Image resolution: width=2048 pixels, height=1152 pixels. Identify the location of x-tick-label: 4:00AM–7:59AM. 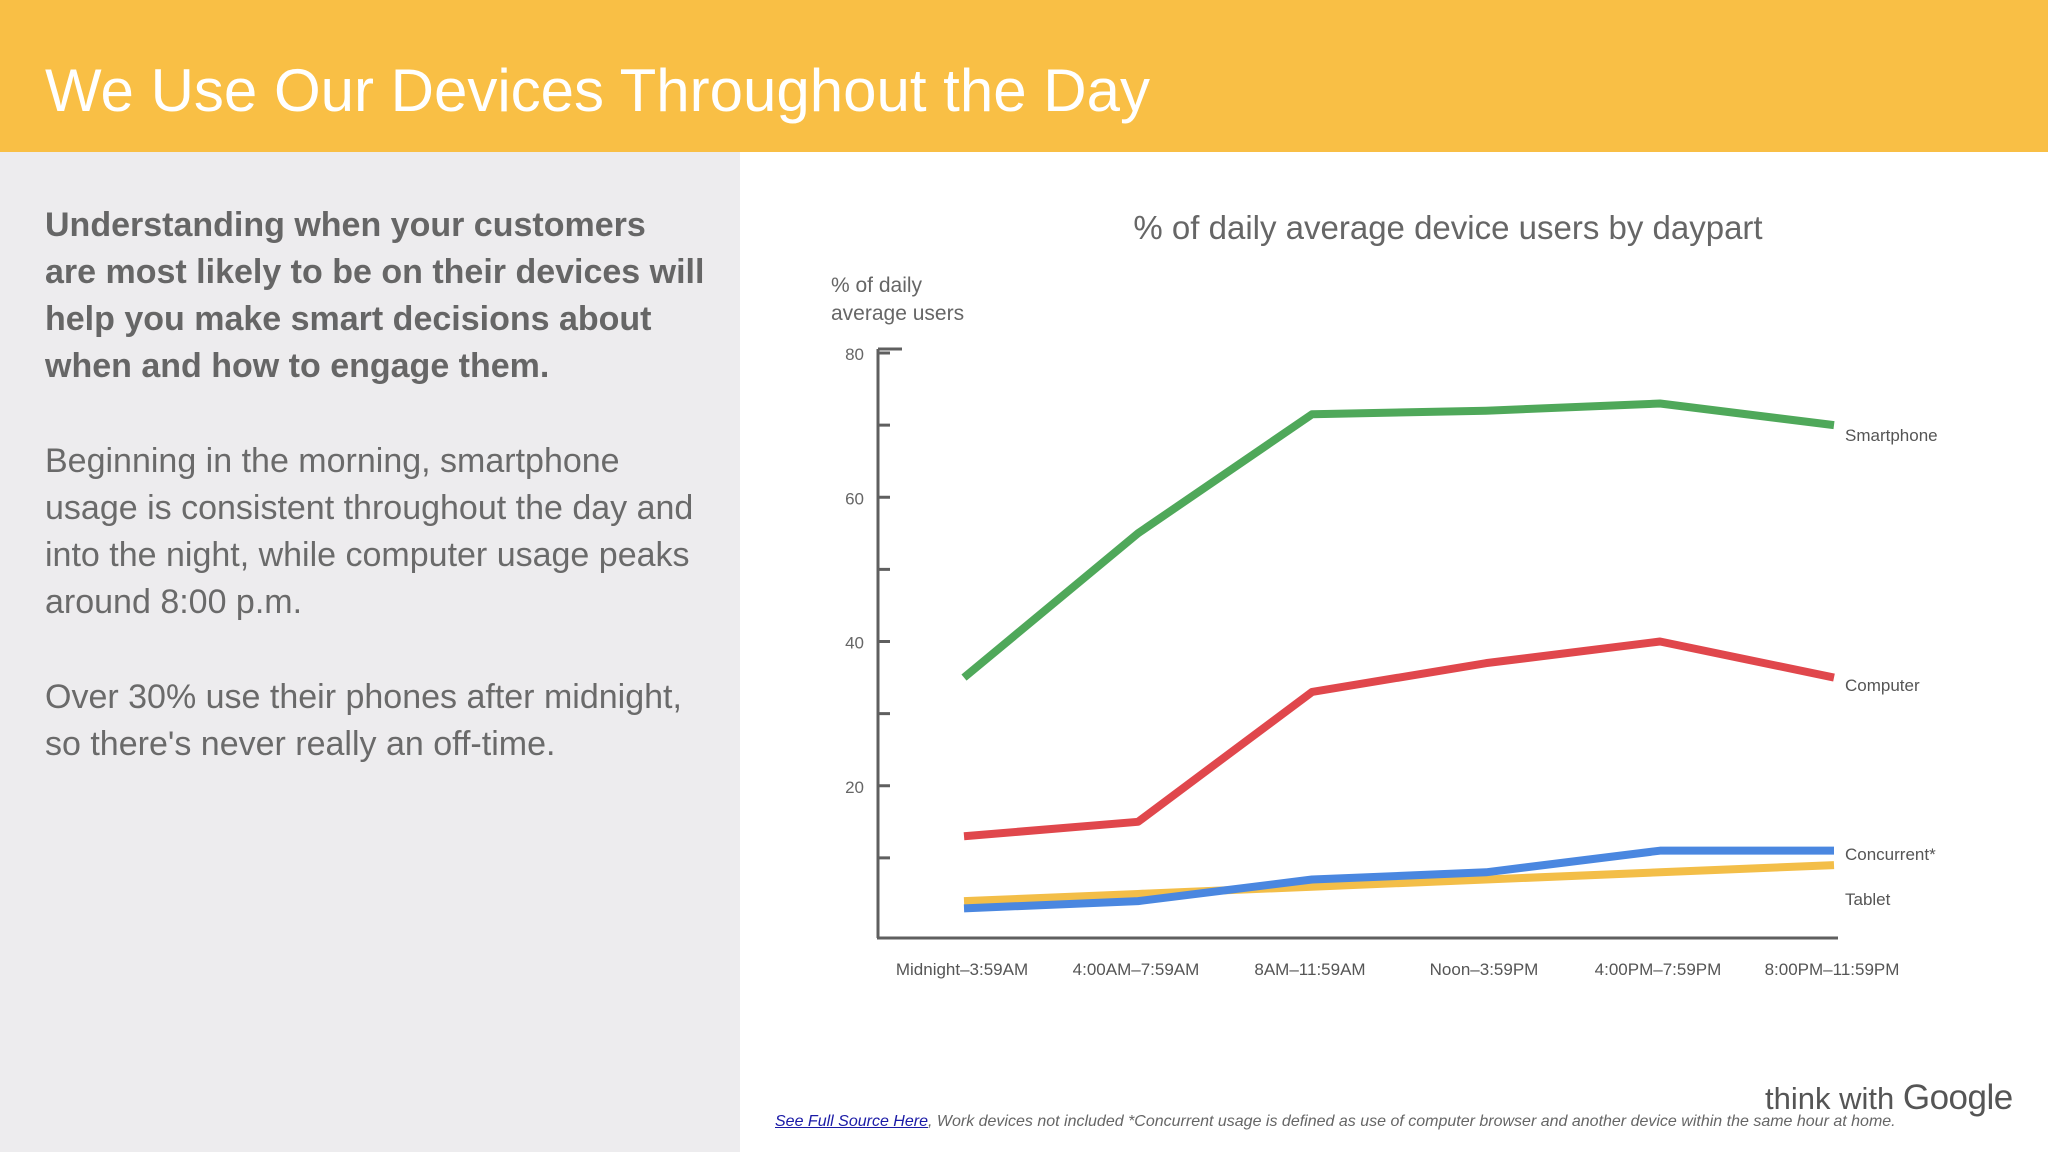
(1136, 969).